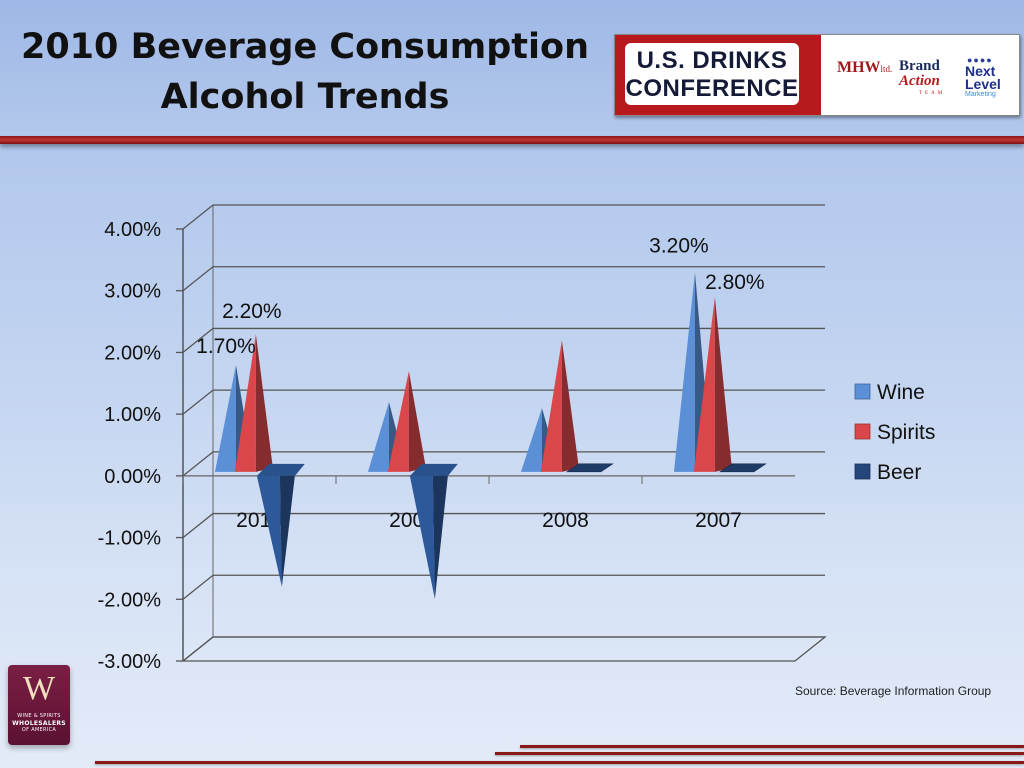  I want to click on cone-beer-2009-dark, so click(440, 537).